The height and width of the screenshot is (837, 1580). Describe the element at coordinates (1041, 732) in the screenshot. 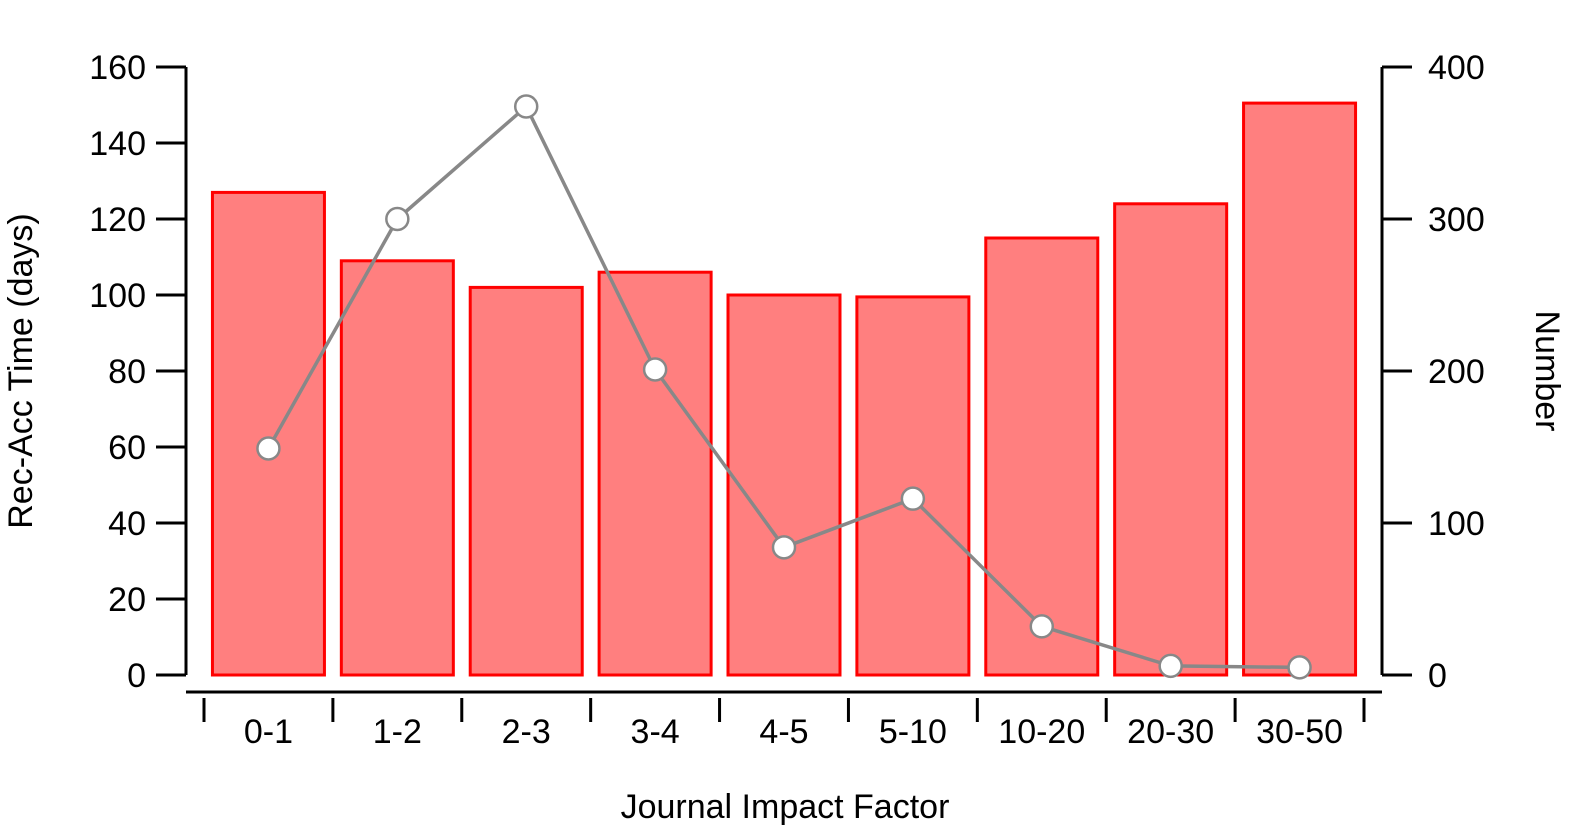

I see `x-tick-label: 10-20` at that location.